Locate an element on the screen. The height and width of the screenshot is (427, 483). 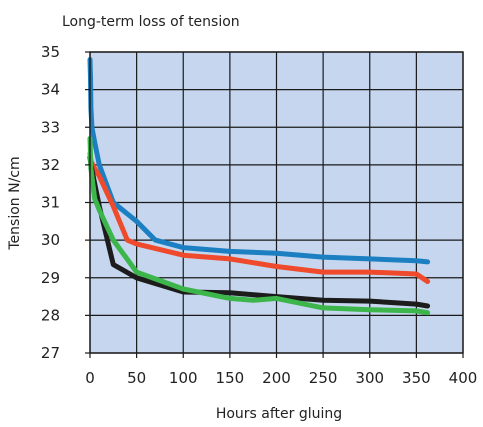
y-tick-label: 34 is located at coordinates (50, 90).